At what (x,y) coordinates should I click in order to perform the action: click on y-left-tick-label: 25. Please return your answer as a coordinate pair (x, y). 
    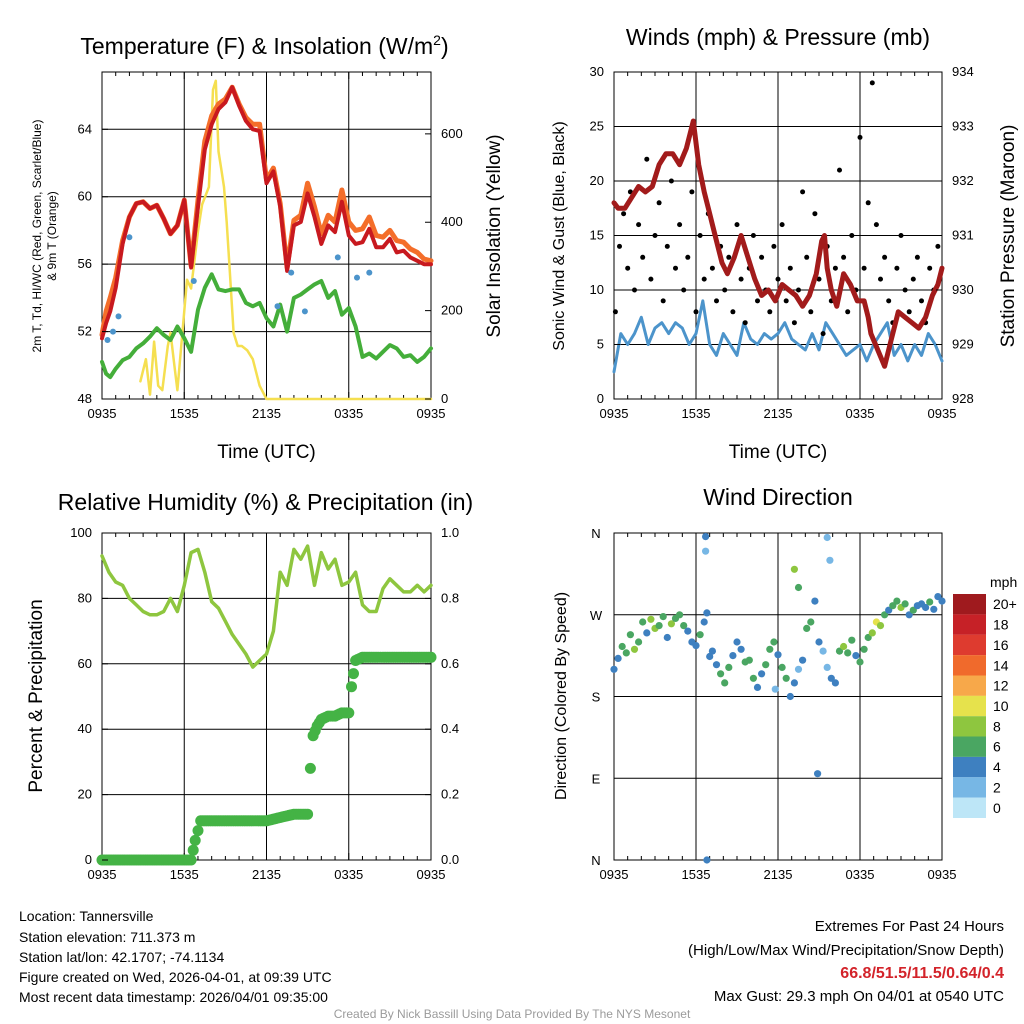
    Looking at the image, I should click on (597, 126).